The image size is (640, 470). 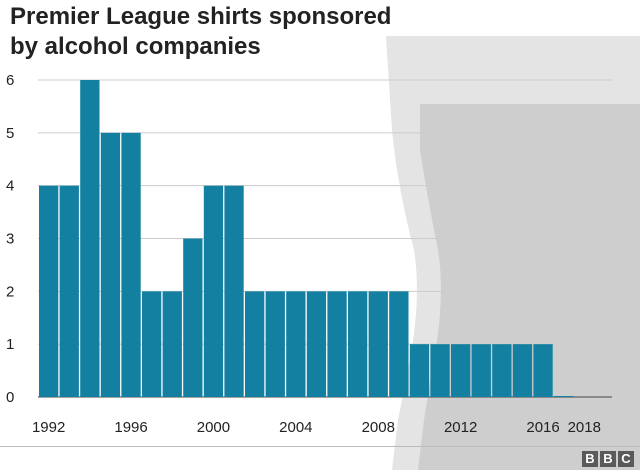 I want to click on bar-2015, so click(x=522, y=370).